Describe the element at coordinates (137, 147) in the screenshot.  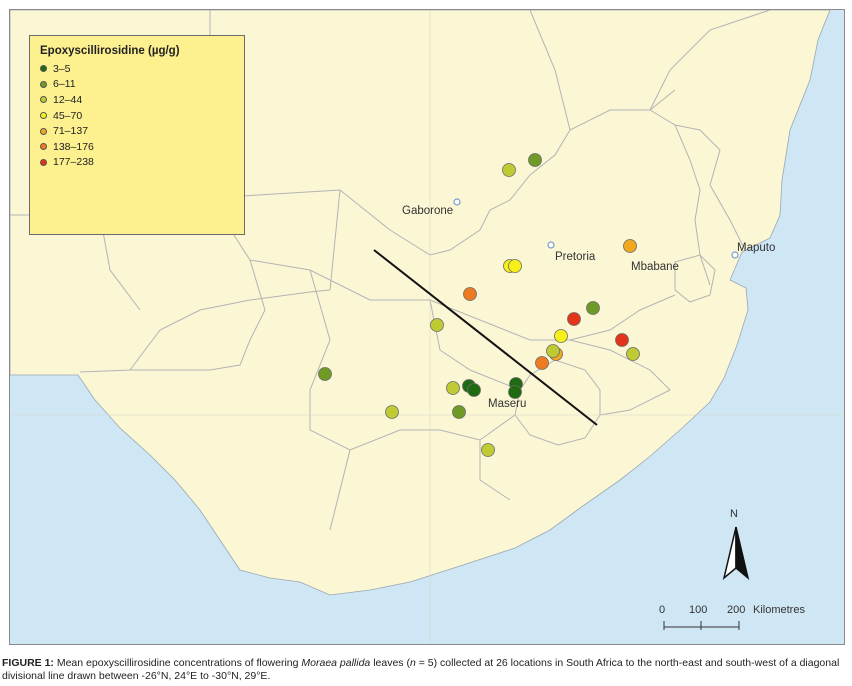
I see `legend-item: 138–176` at that location.